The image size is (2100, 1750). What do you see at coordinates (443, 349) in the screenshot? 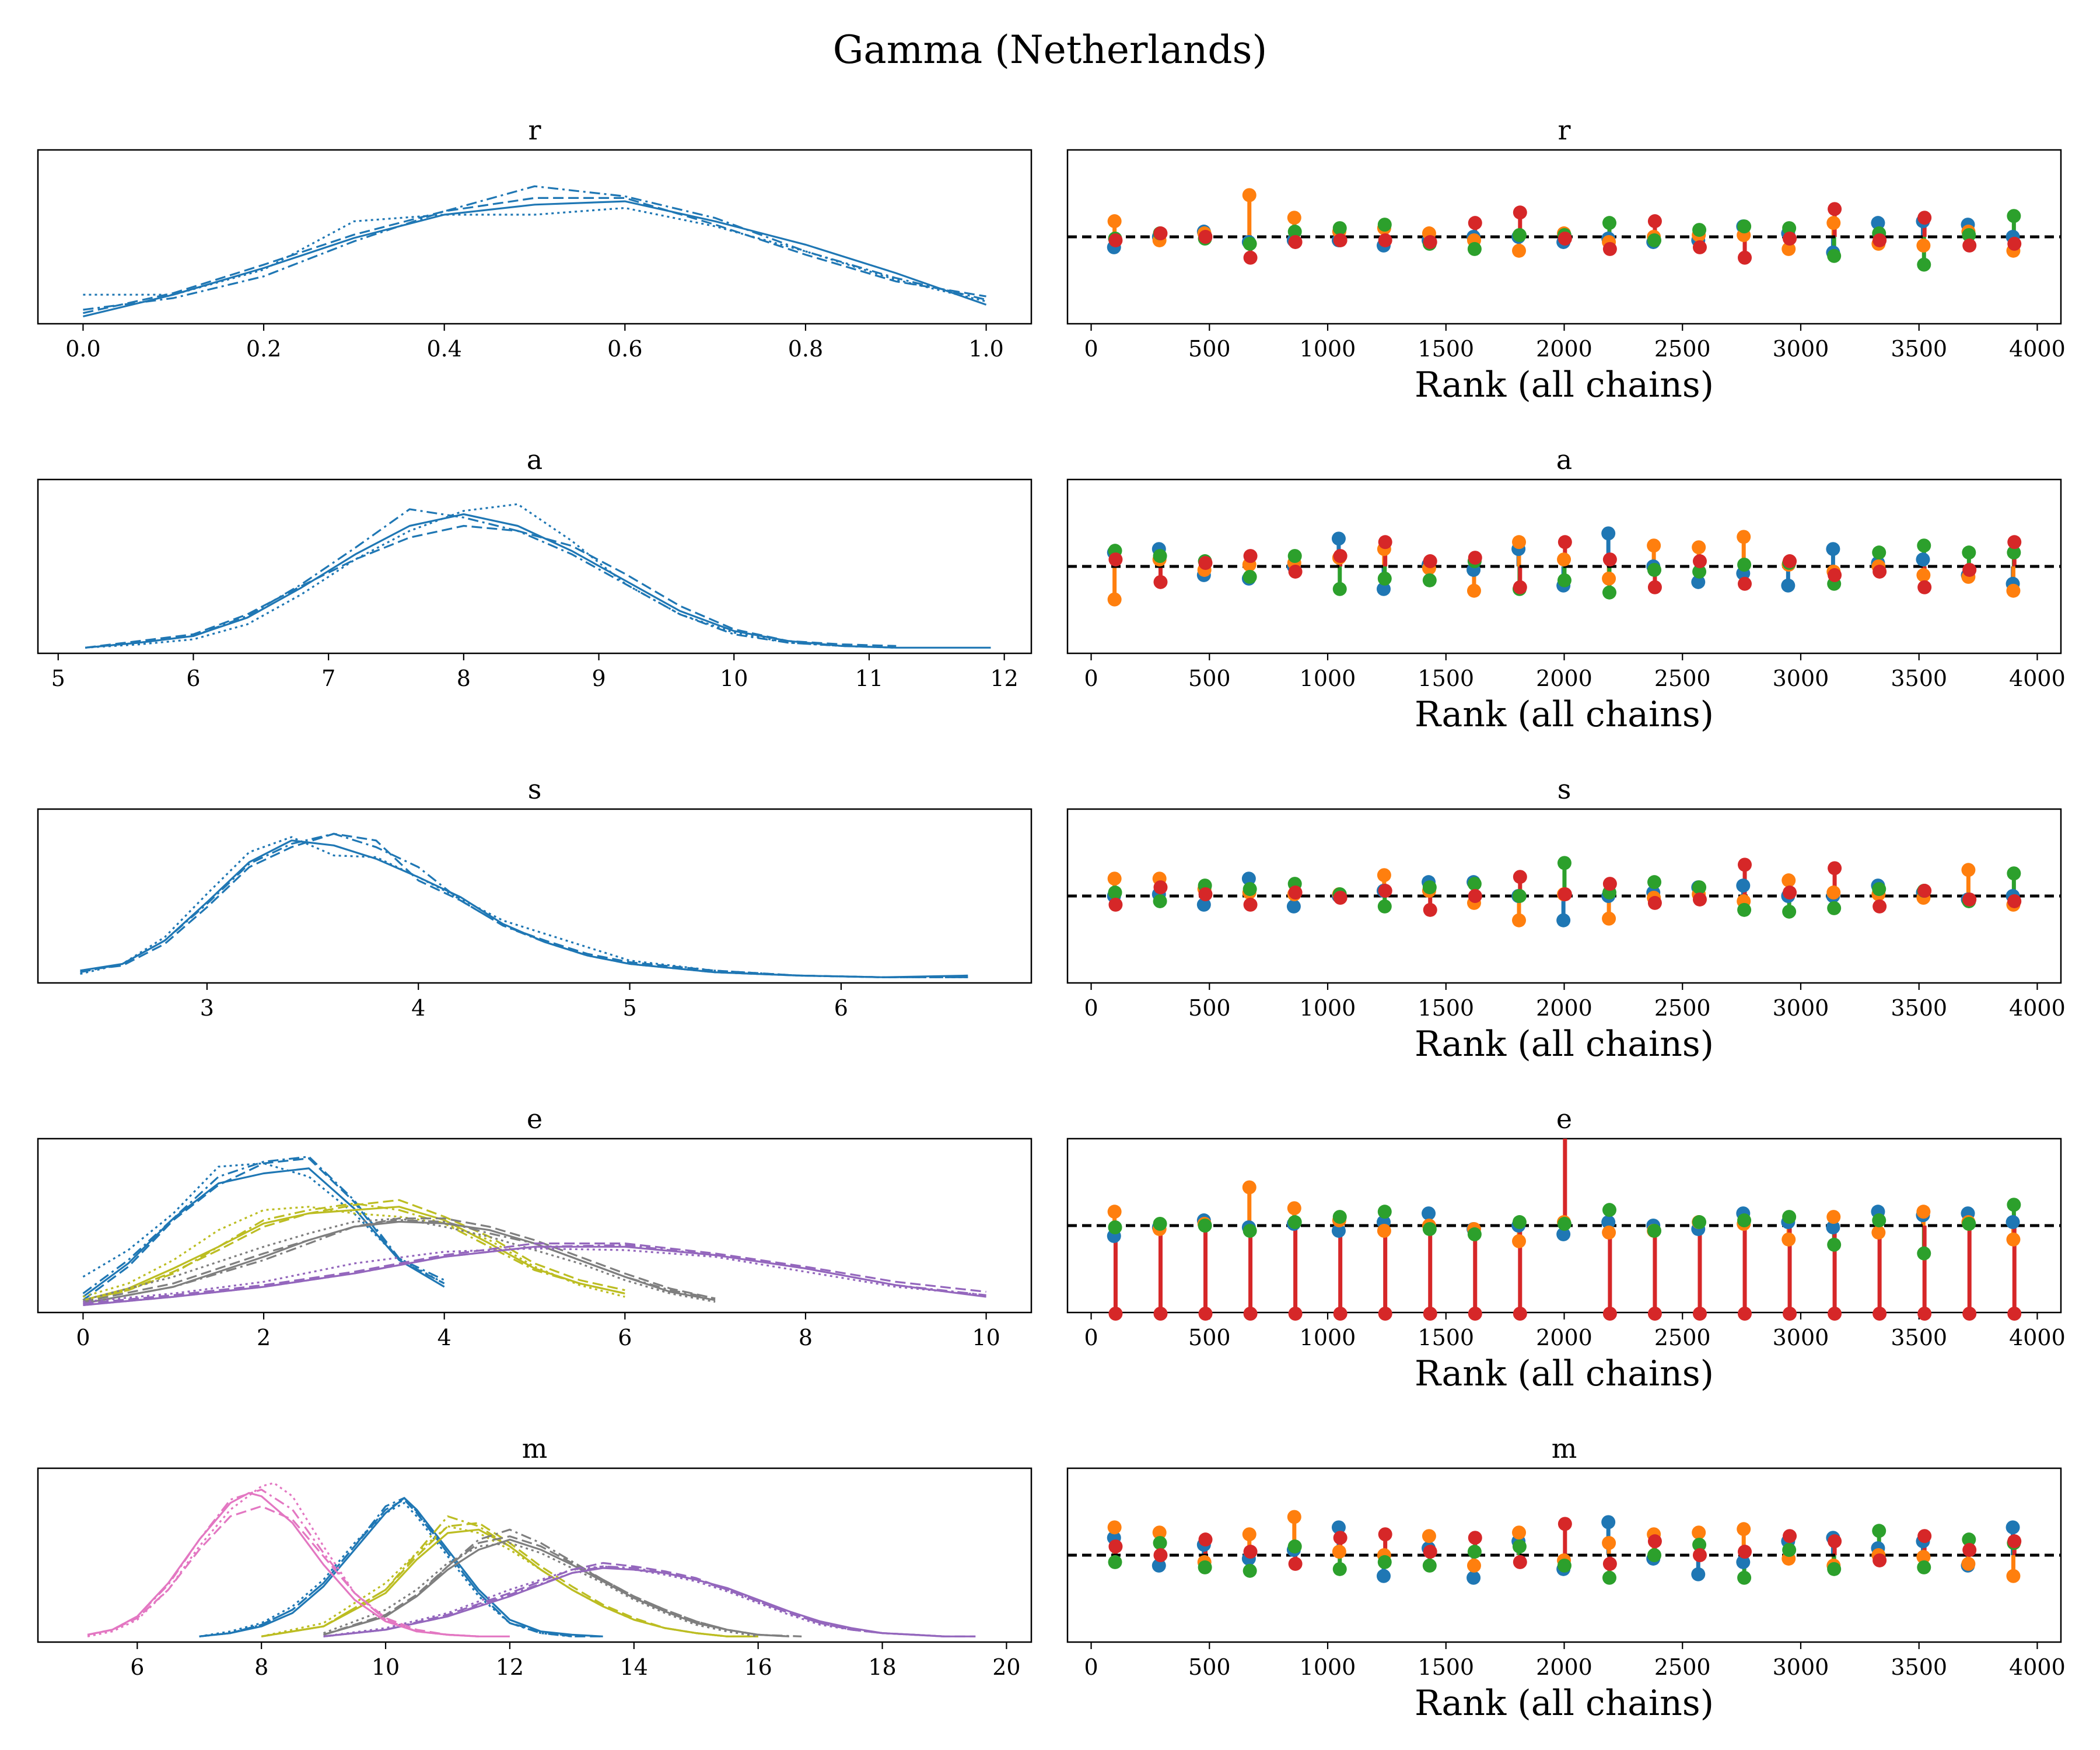
I see `x-tick-label: 0.4` at bounding box center [443, 349].